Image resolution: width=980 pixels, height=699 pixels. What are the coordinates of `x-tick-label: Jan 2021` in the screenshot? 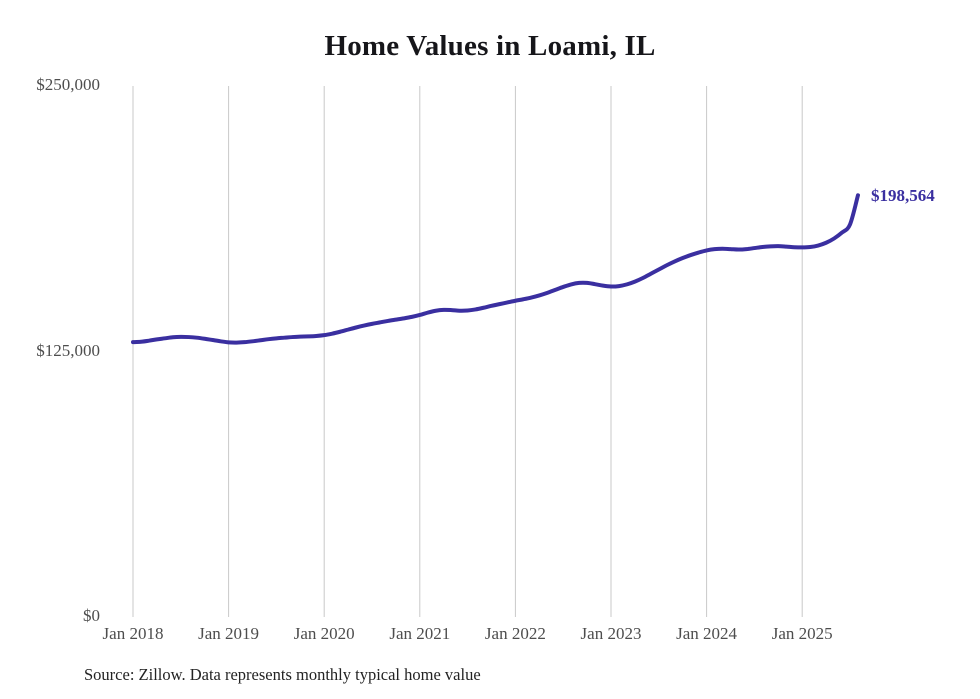 It's located at (420, 633).